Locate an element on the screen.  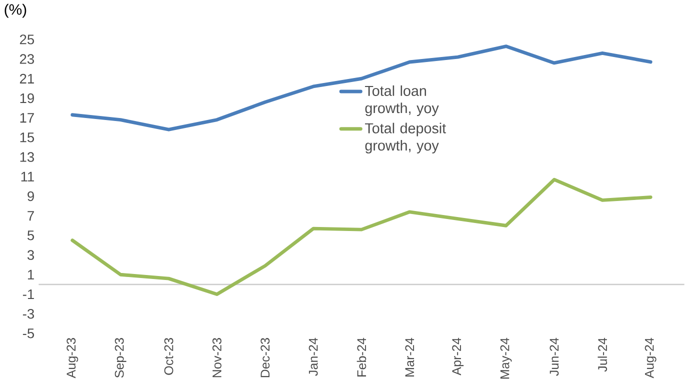
y-tick-label: 25 is located at coordinates (27, 39).